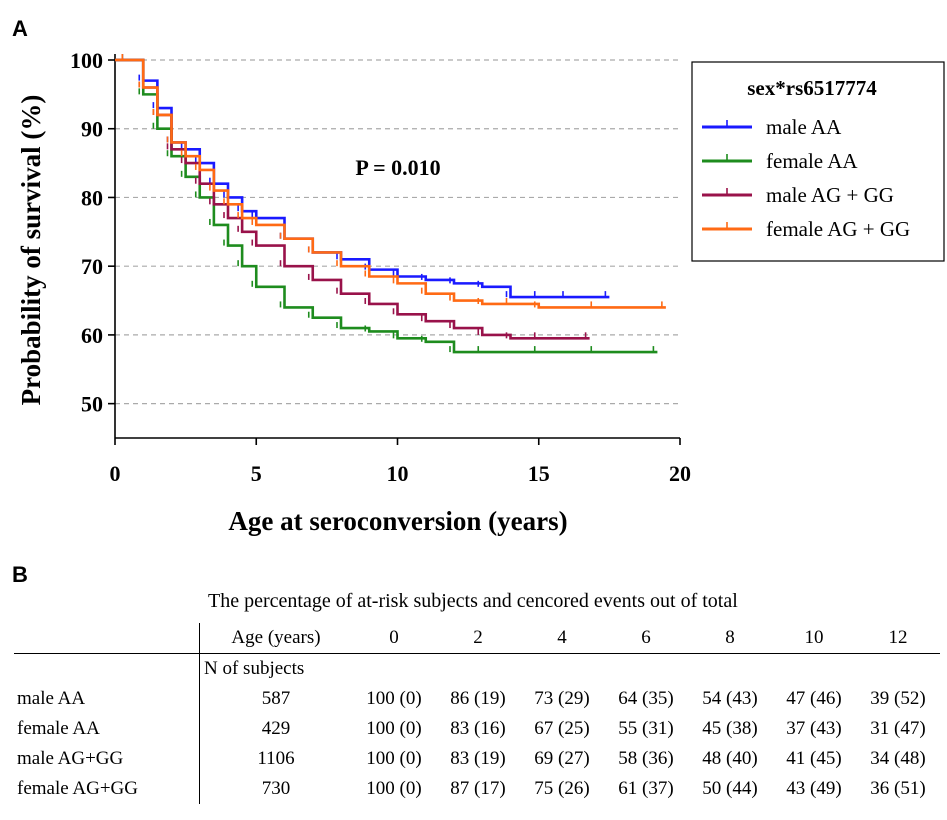 The width and height of the screenshot is (947, 820). I want to click on x-tick-label: 5, so click(256, 473).